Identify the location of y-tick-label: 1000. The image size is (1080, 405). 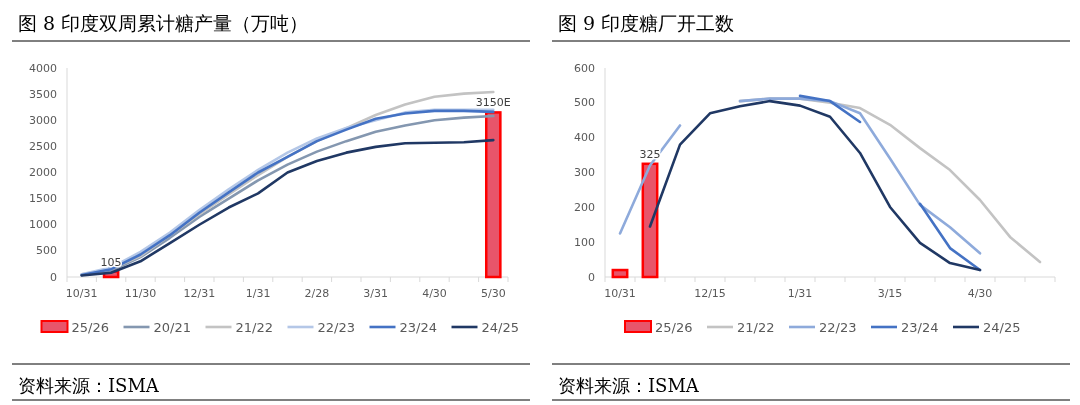
(43, 225).